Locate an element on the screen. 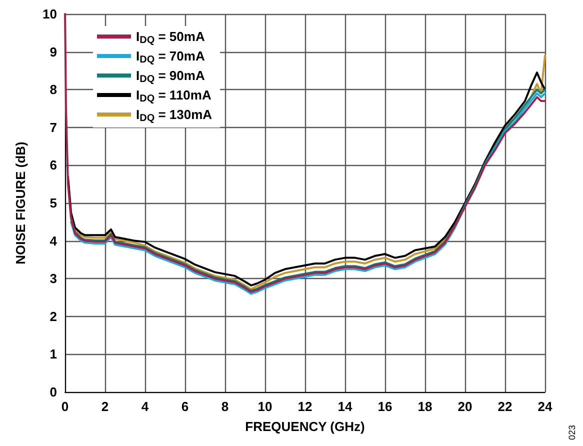 The image size is (583, 446). x-tick-label: 6 is located at coordinates (185, 406).